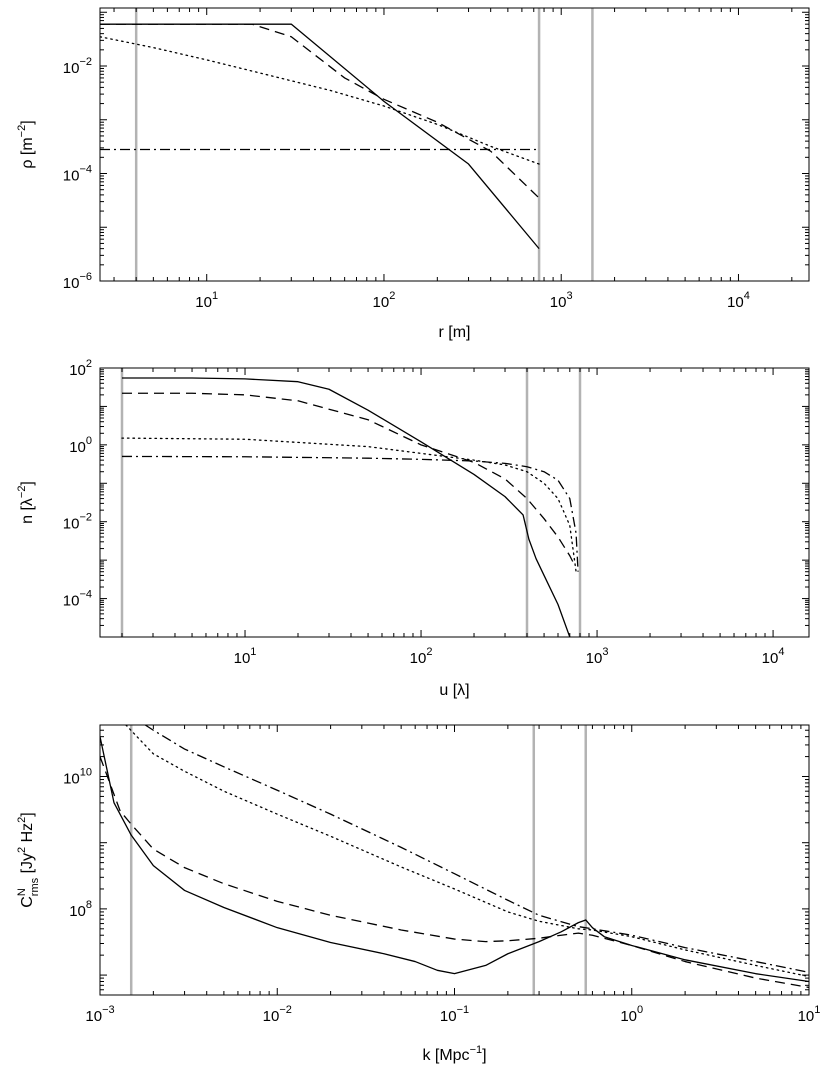 The width and height of the screenshot is (830, 1073). I want to click on y-axis-label: ρ [m−2], so click(26, 144).